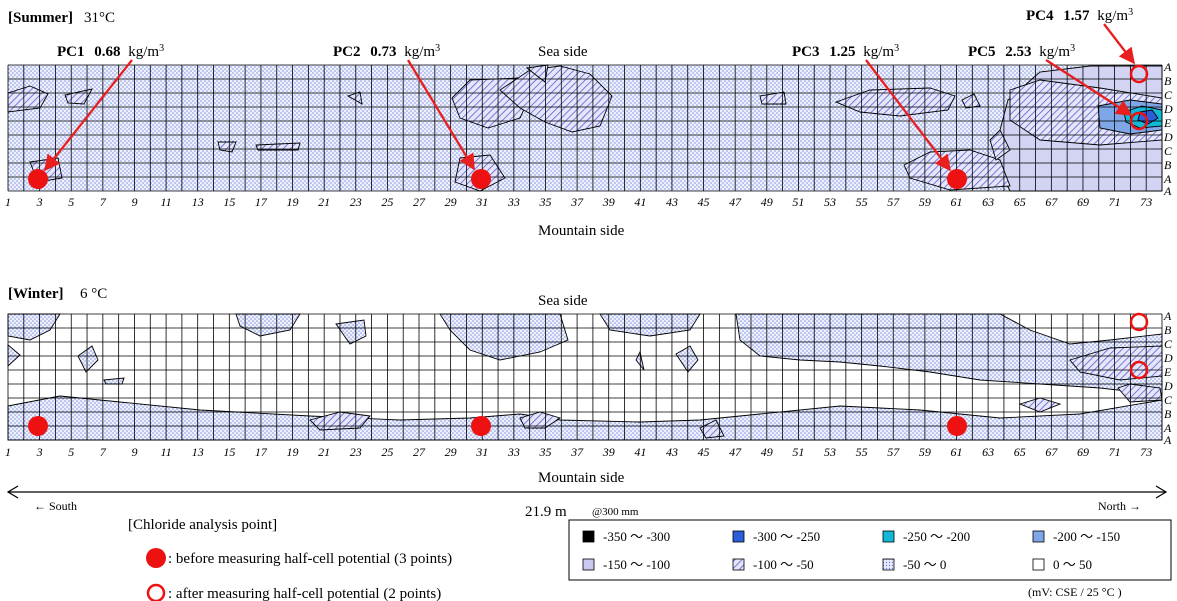 Image resolution: width=1177 pixels, height=601 pixels. What do you see at coordinates (293, 202) in the screenshot?
I see `x-tick-label: 19` at bounding box center [293, 202].